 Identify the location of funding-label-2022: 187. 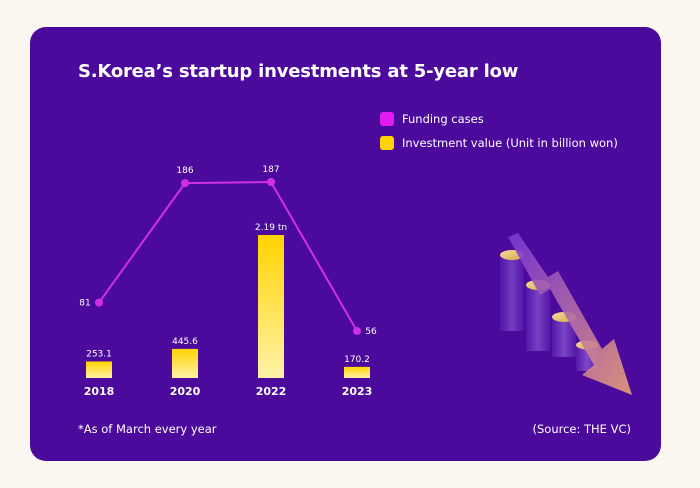
(270, 170).